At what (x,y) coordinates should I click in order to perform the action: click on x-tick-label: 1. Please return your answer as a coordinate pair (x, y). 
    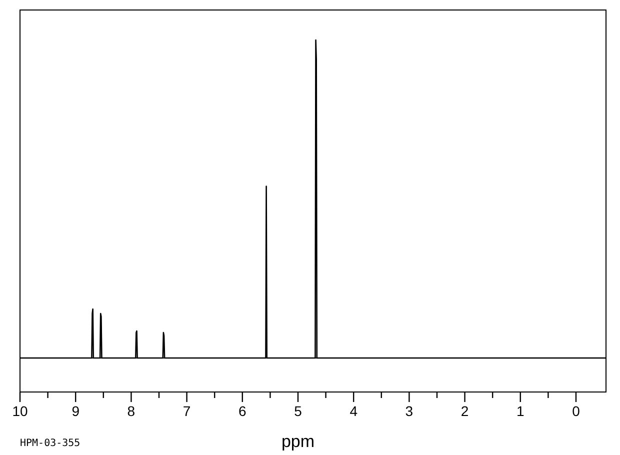
    Looking at the image, I should click on (520, 411).